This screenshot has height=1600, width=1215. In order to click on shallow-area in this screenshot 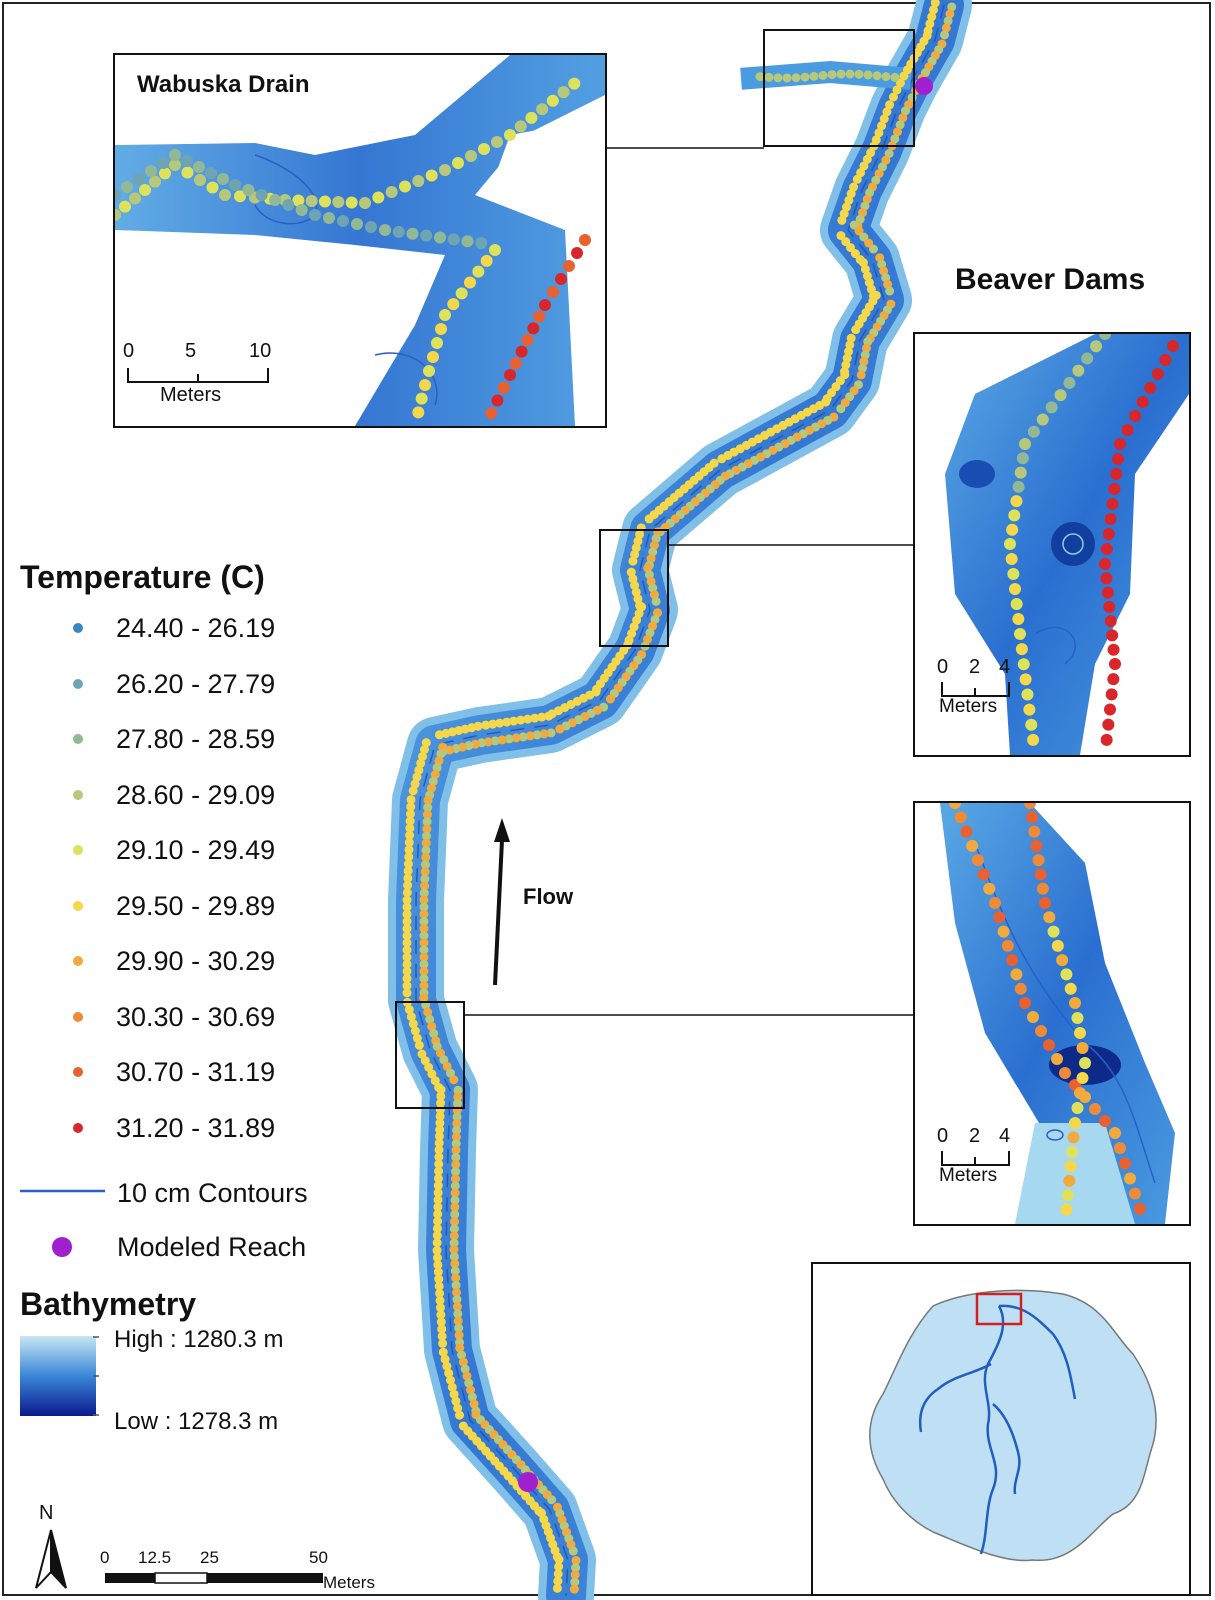, I will do `click(1075, 1173)`.